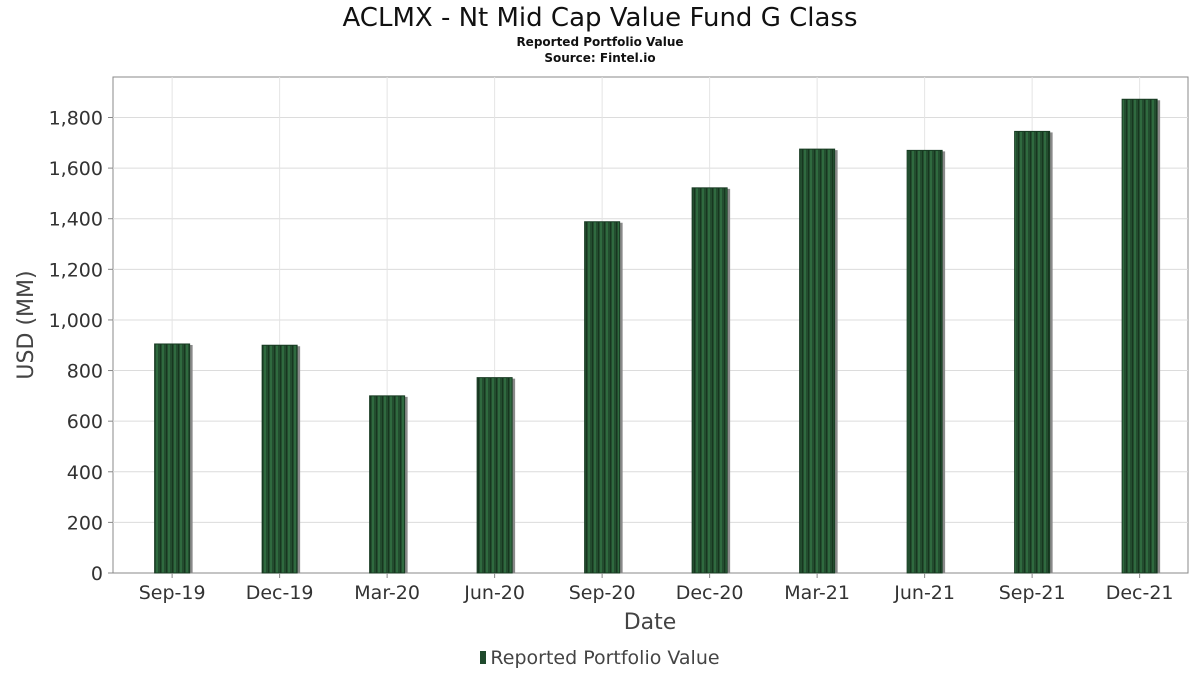 The image size is (1200, 675). I want to click on y-axis-ticks: 0 200 400 600 800 1,000 1,200 1,400 1,600 1,800, so click(81, 346).